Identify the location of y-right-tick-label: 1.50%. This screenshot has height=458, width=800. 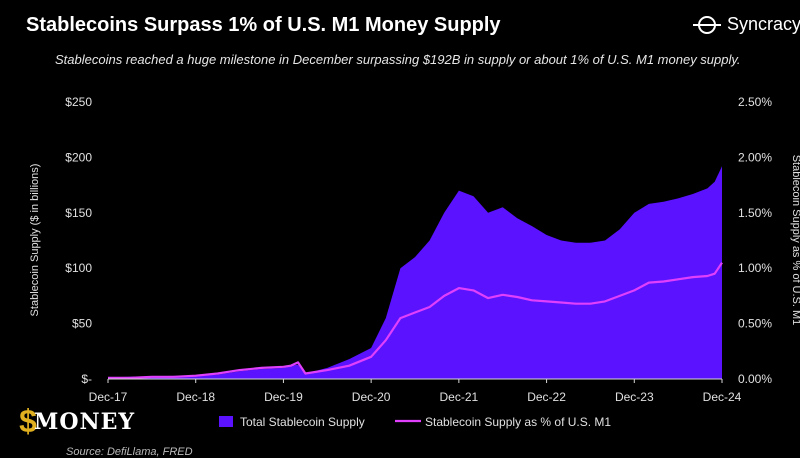
(755, 213).